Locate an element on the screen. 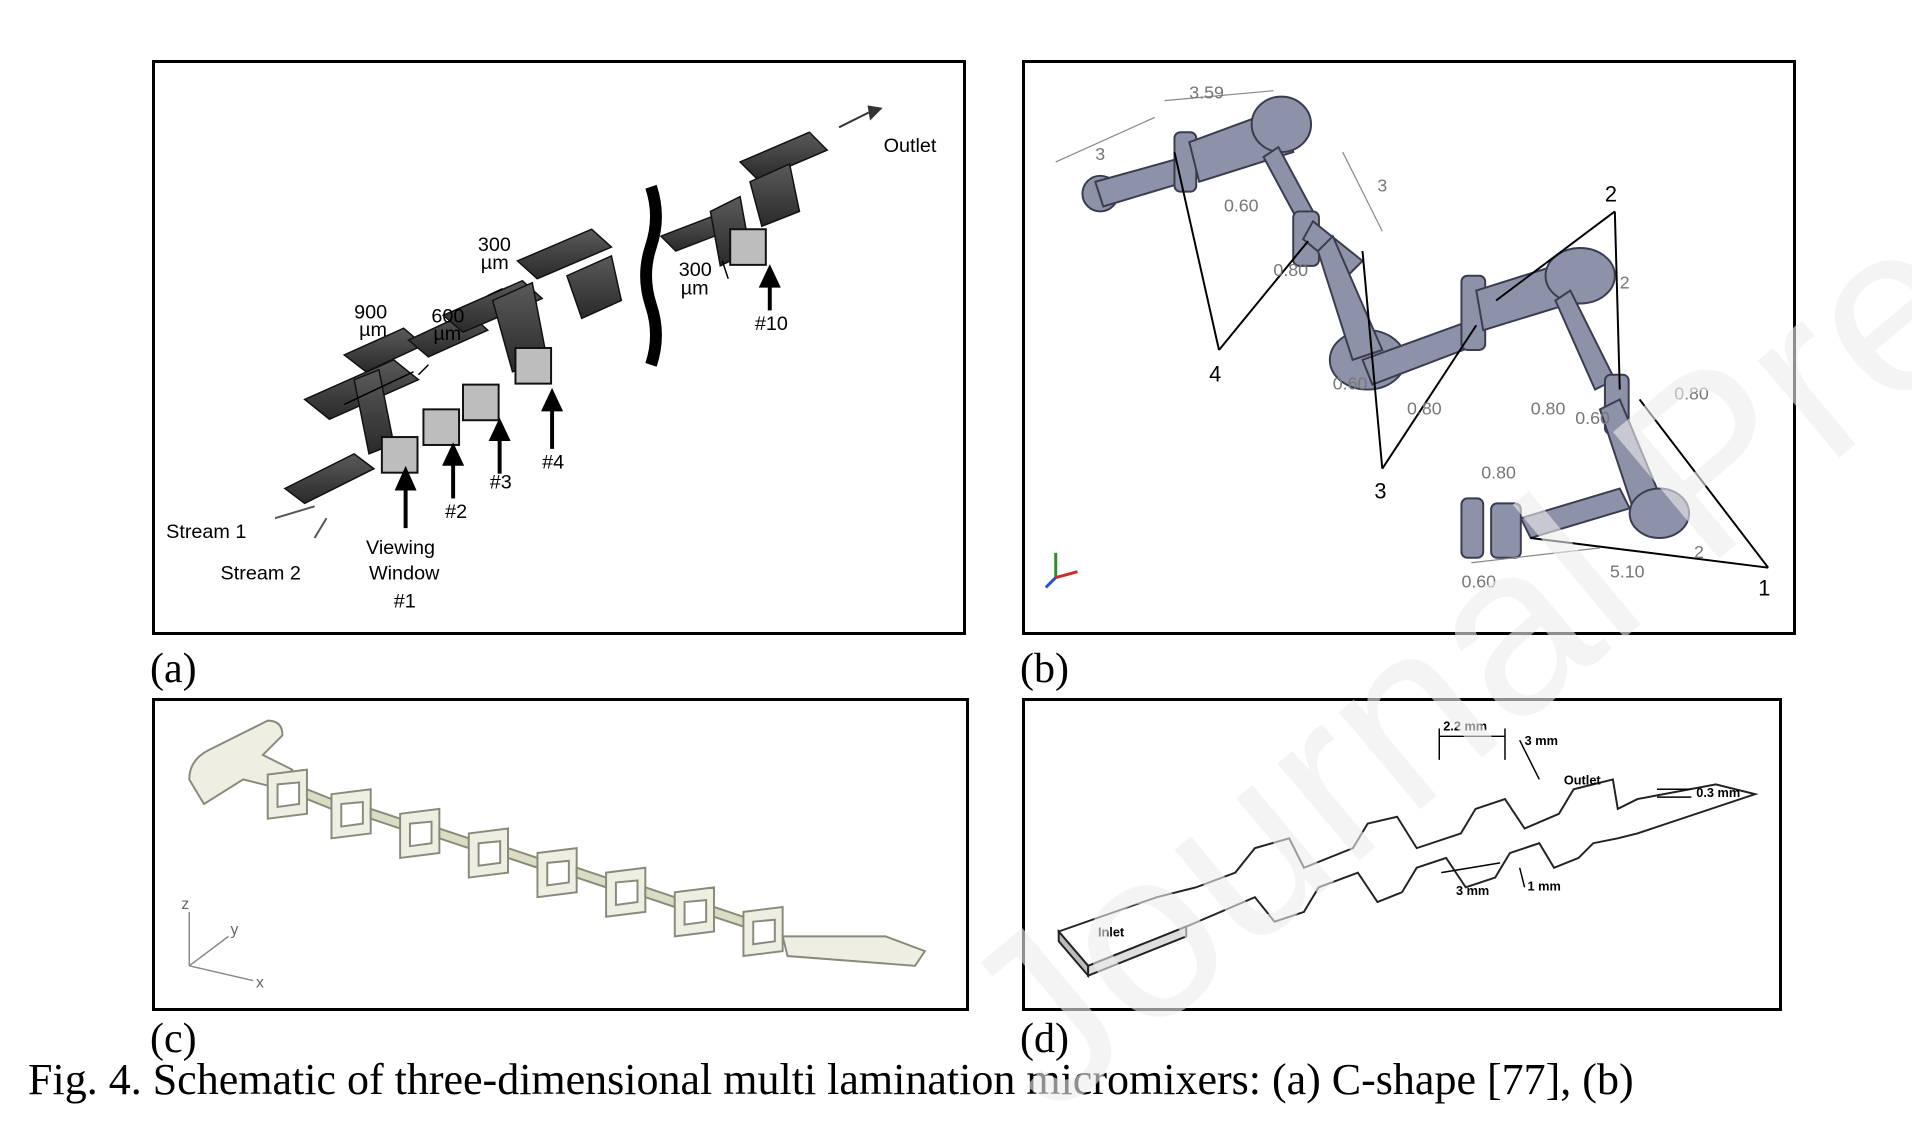 The width and height of the screenshot is (1912, 1146). panel-d-label: (d) is located at coordinates (1044, 1039).